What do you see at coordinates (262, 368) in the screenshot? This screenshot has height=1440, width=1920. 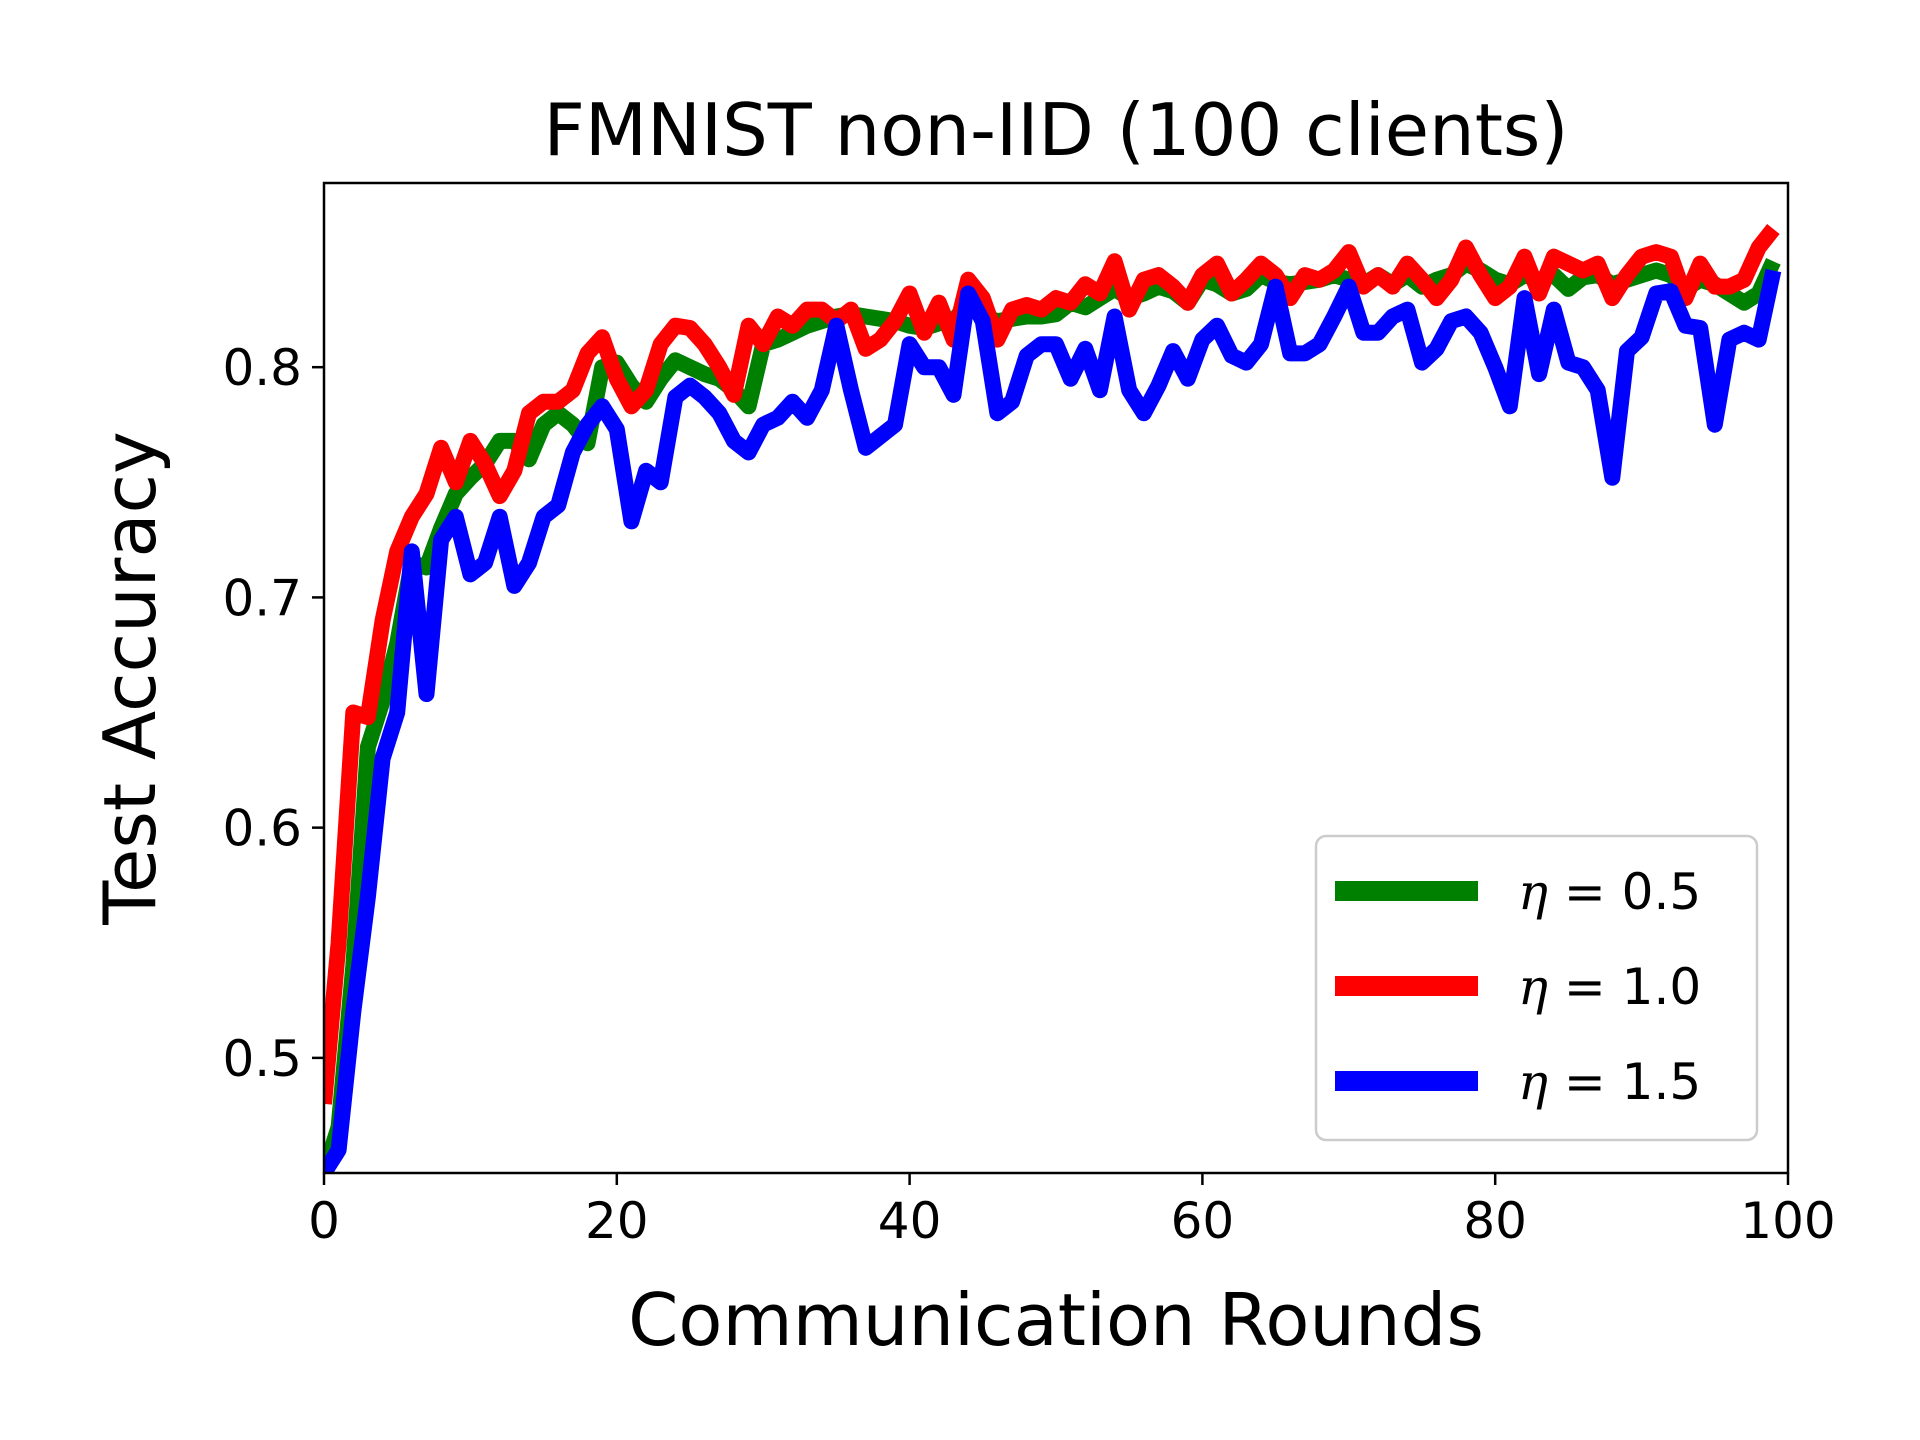 I see `y-tick-label: 0.8` at bounding box center [262, 368].